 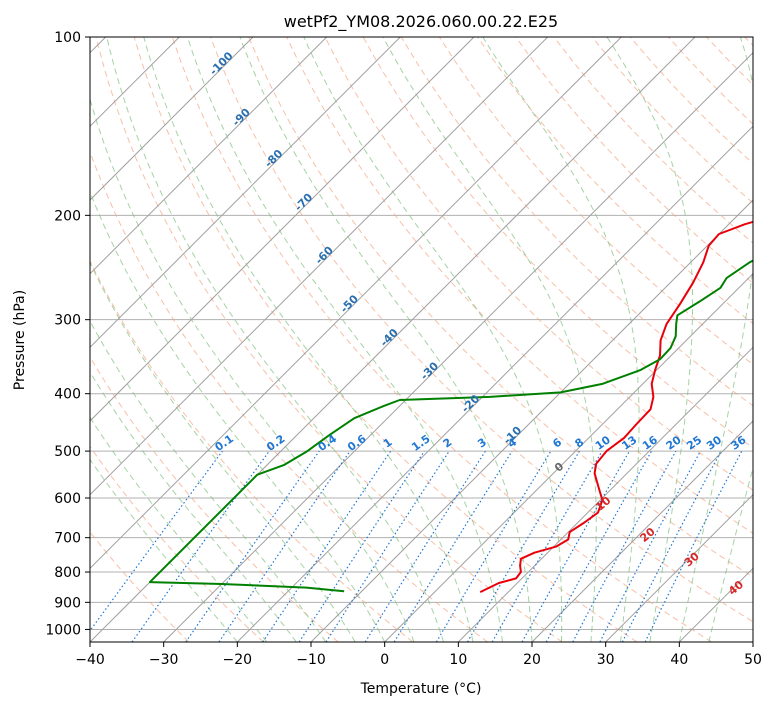 What do you see at coordinates (67, 216) in the screenshot?
I see `y-tick-label: 200` at bounding box center [67, 216].